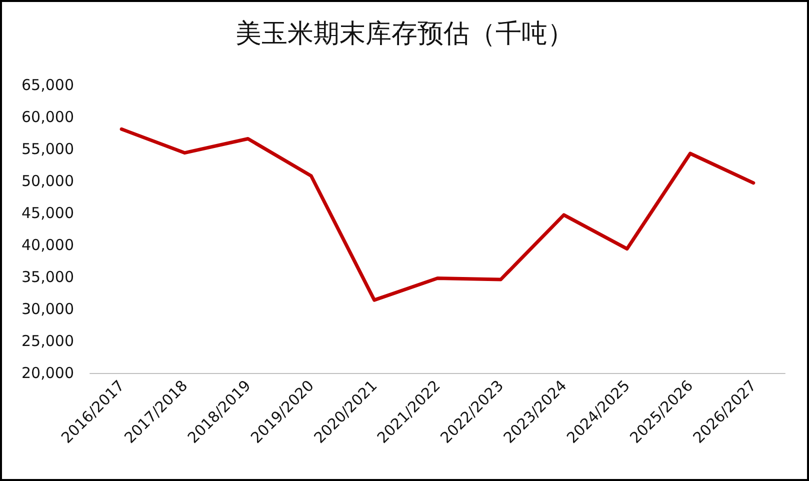 Image resolution: width=809 pixels, height=481 pixels. Describe the element at coordinates (405, 34) in the screenshot. I see `chart-title: 美玉米期末库存预估（千吨）` at that location.